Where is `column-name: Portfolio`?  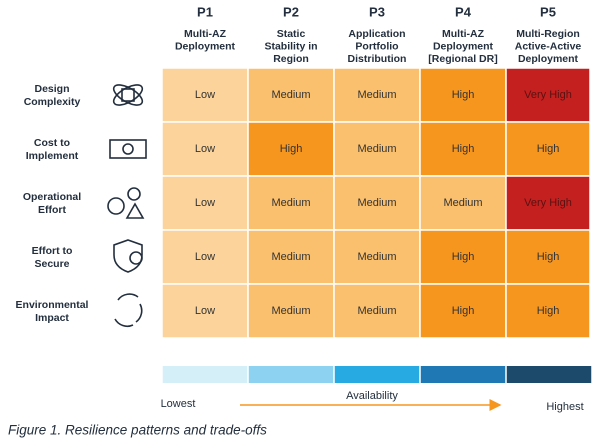 column-name: Portfolio is located at coordinates (376, 46).